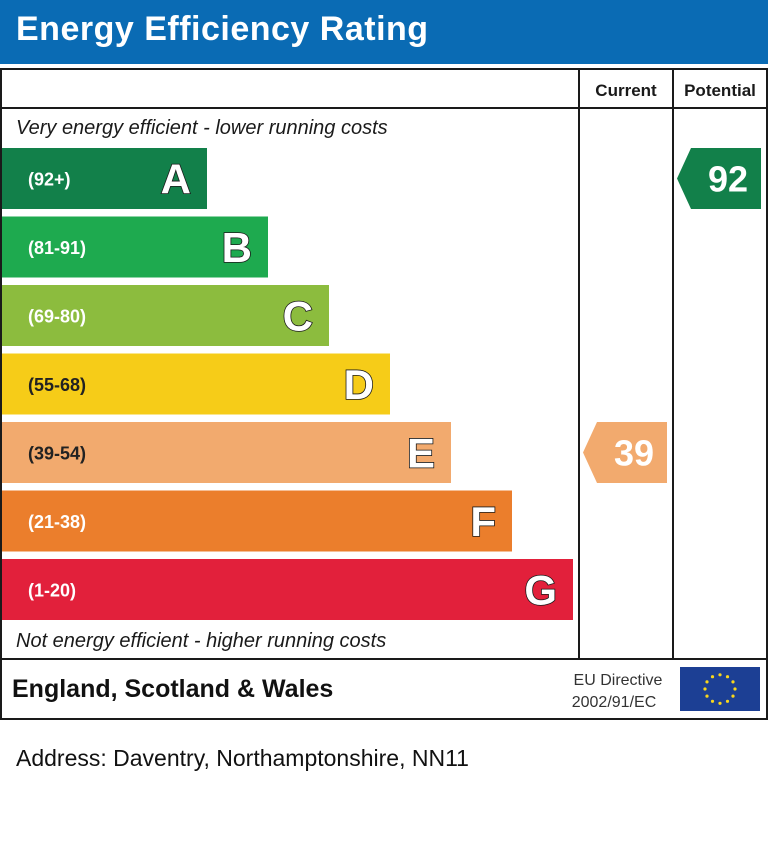  I want to click on band-letter-f: F, so click(483, 521).